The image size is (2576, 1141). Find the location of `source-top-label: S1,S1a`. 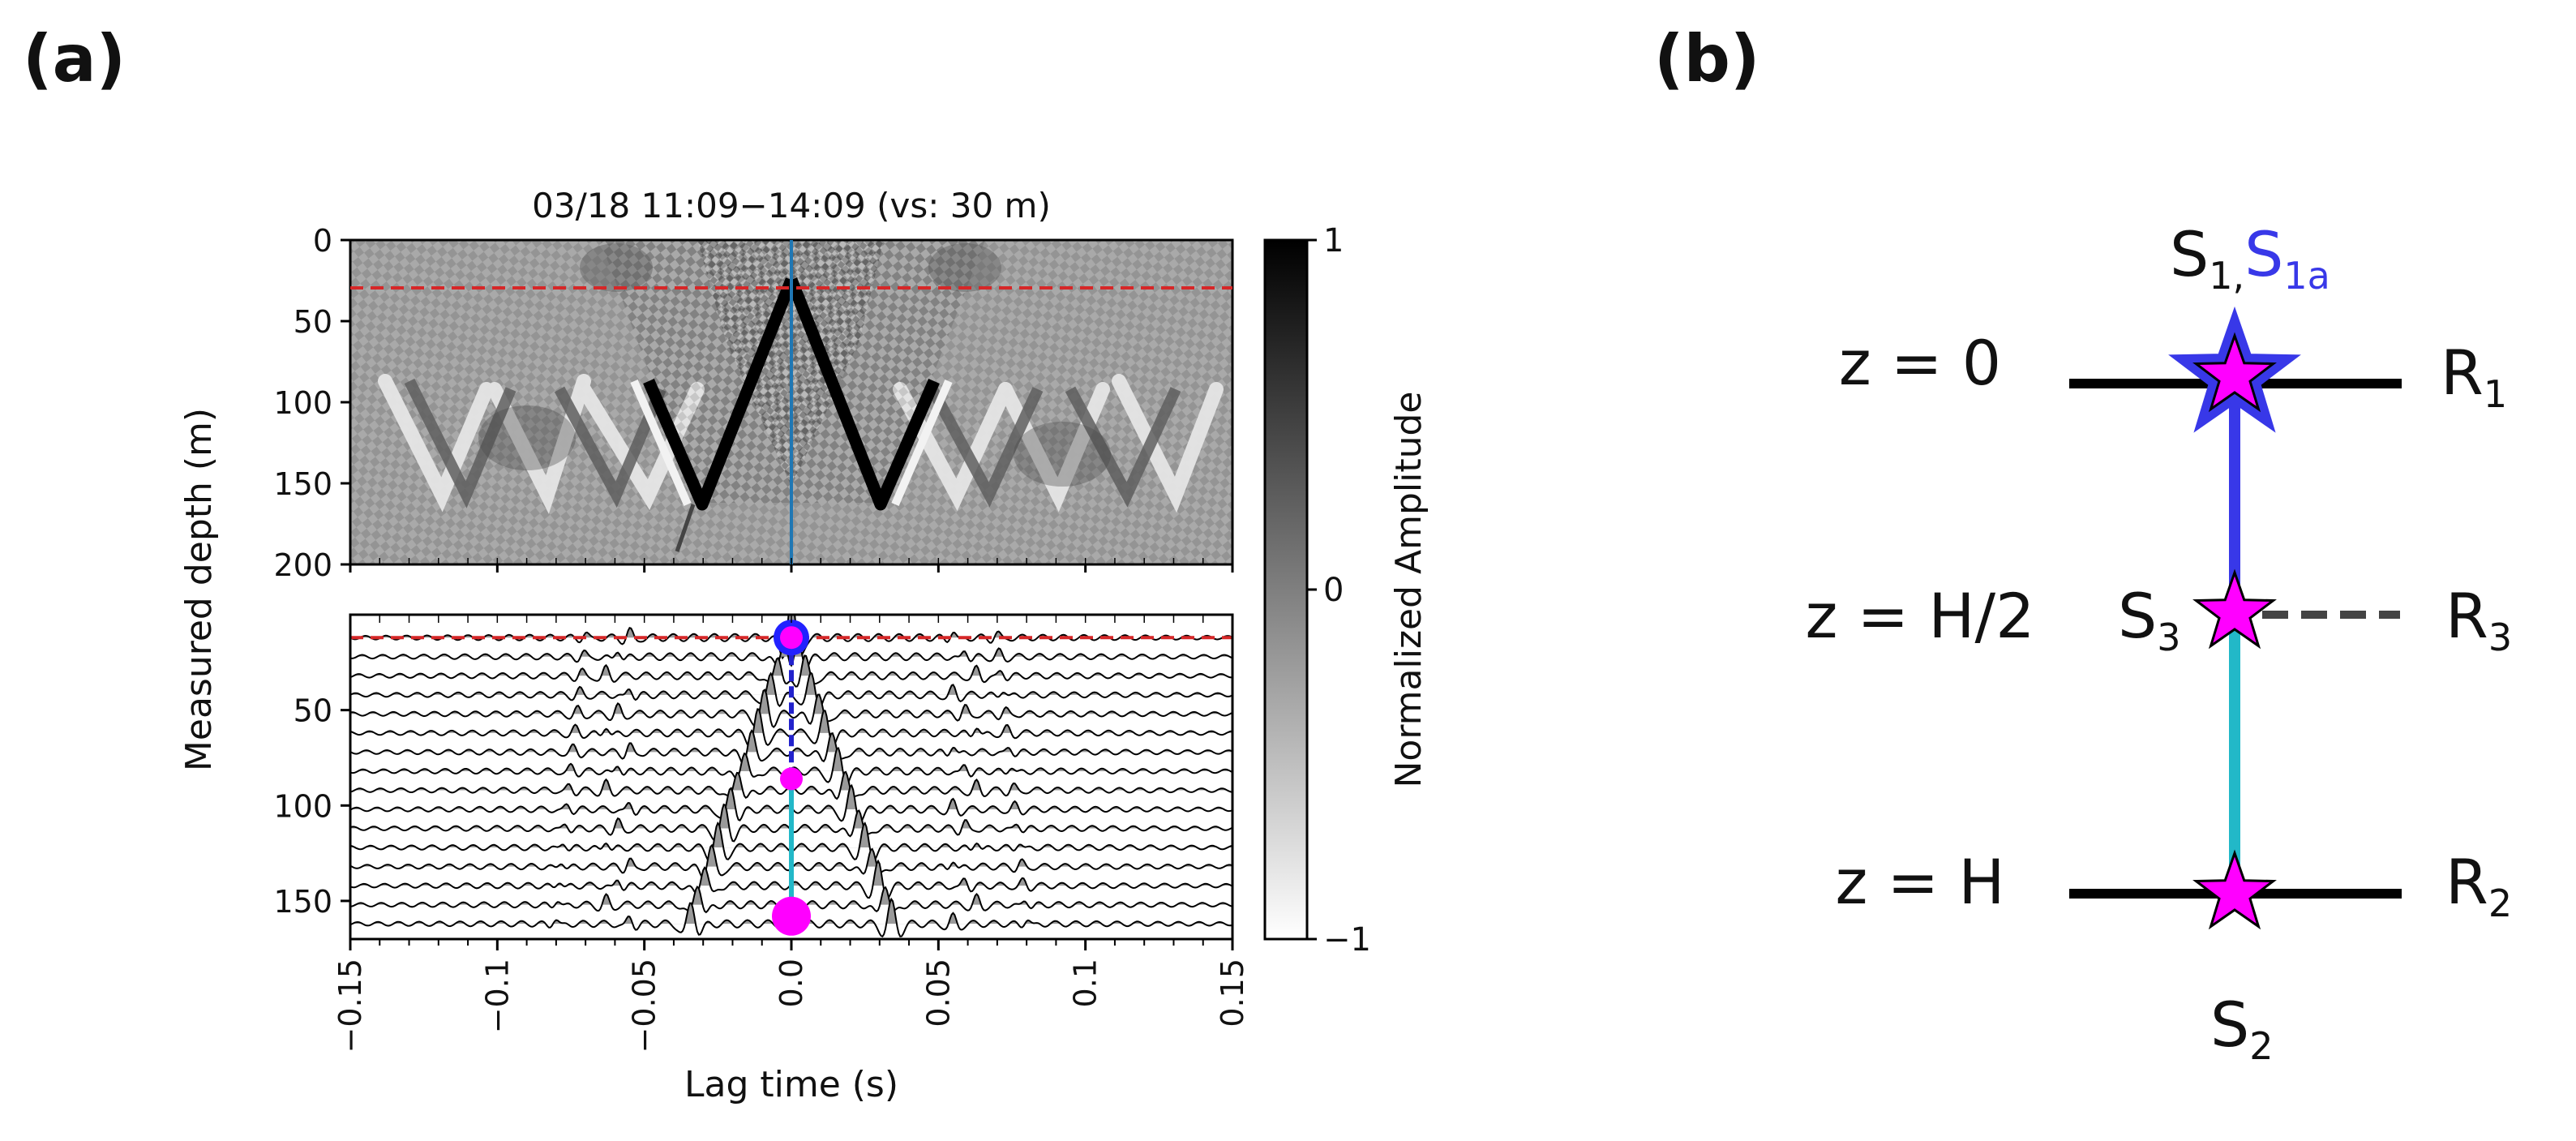

source-top-label: S1,S1a is located at coordinates (2250, 258).